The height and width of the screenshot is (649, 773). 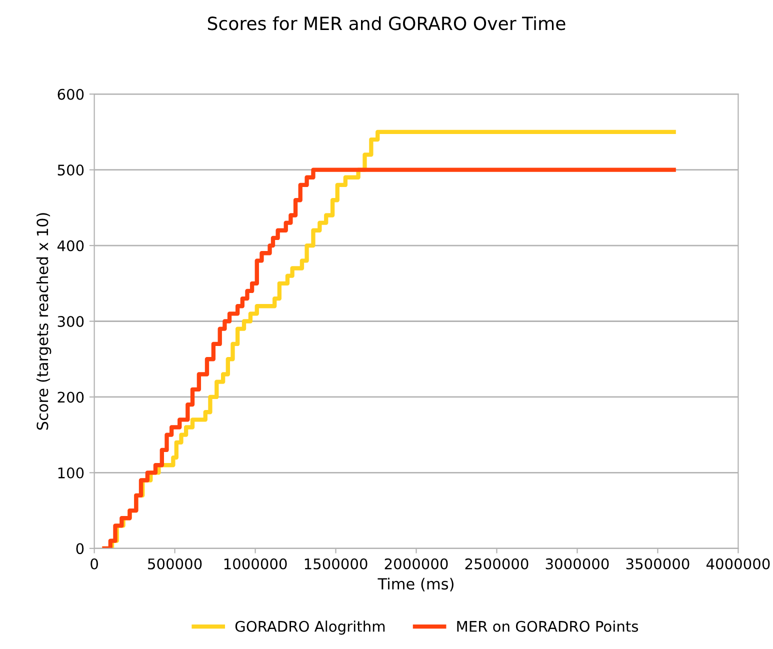 I want to click on x-tick-label: 1500000, so click(x=336, y=564).